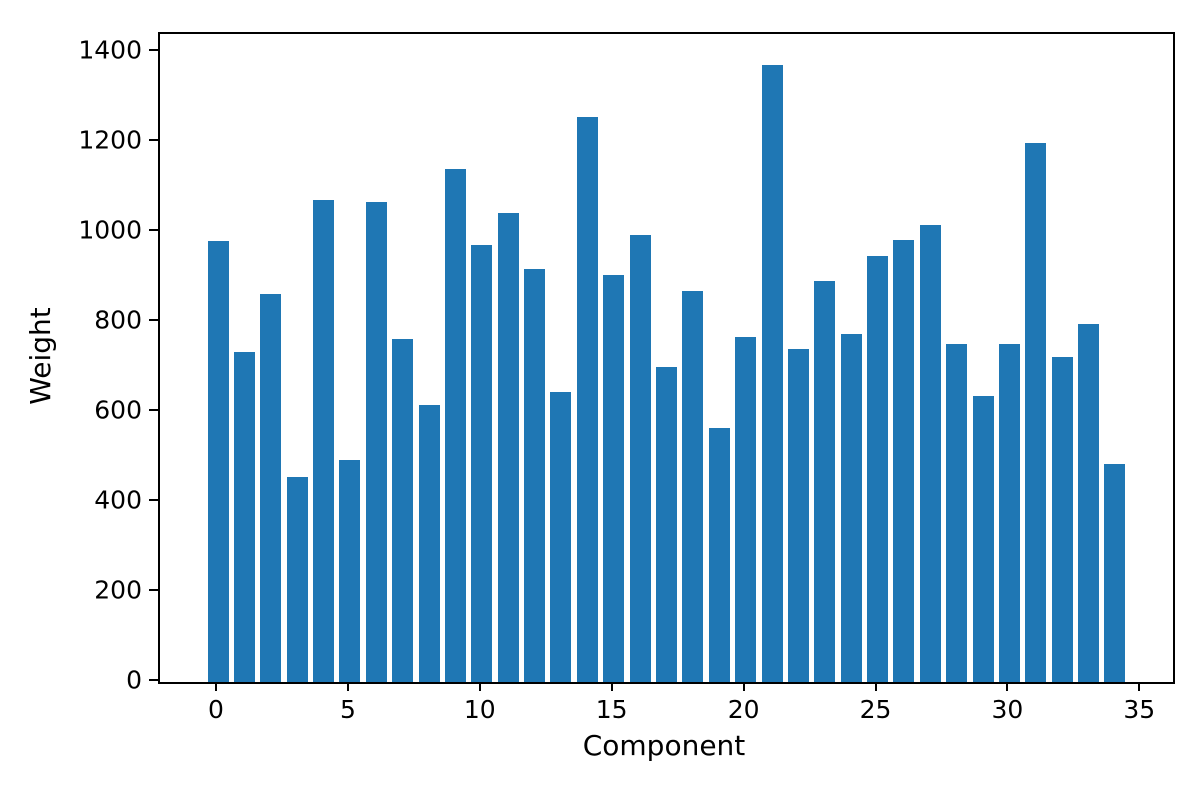 This screenshot has height=800, width=1200. Describe the element at coordinates (118, 320) in the screenshot. I see `y-tick-label: 800` at that location.